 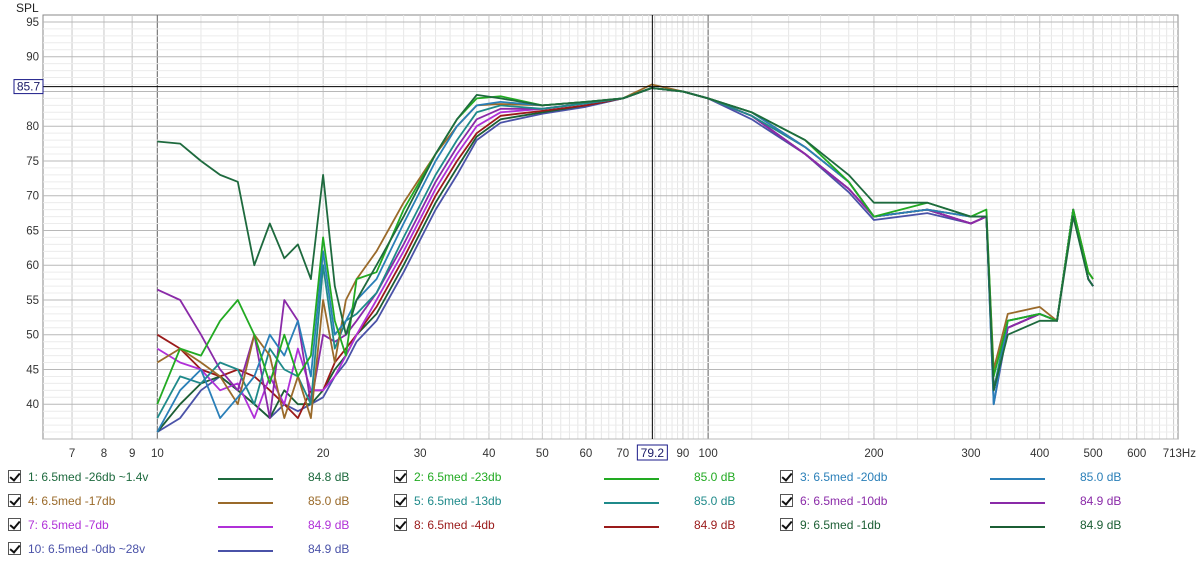 What do you see at coordinates (454, 525) in the screenshot?
I see `legend-label: 8: 6.5med -4db` at bounding box center [454, 525].